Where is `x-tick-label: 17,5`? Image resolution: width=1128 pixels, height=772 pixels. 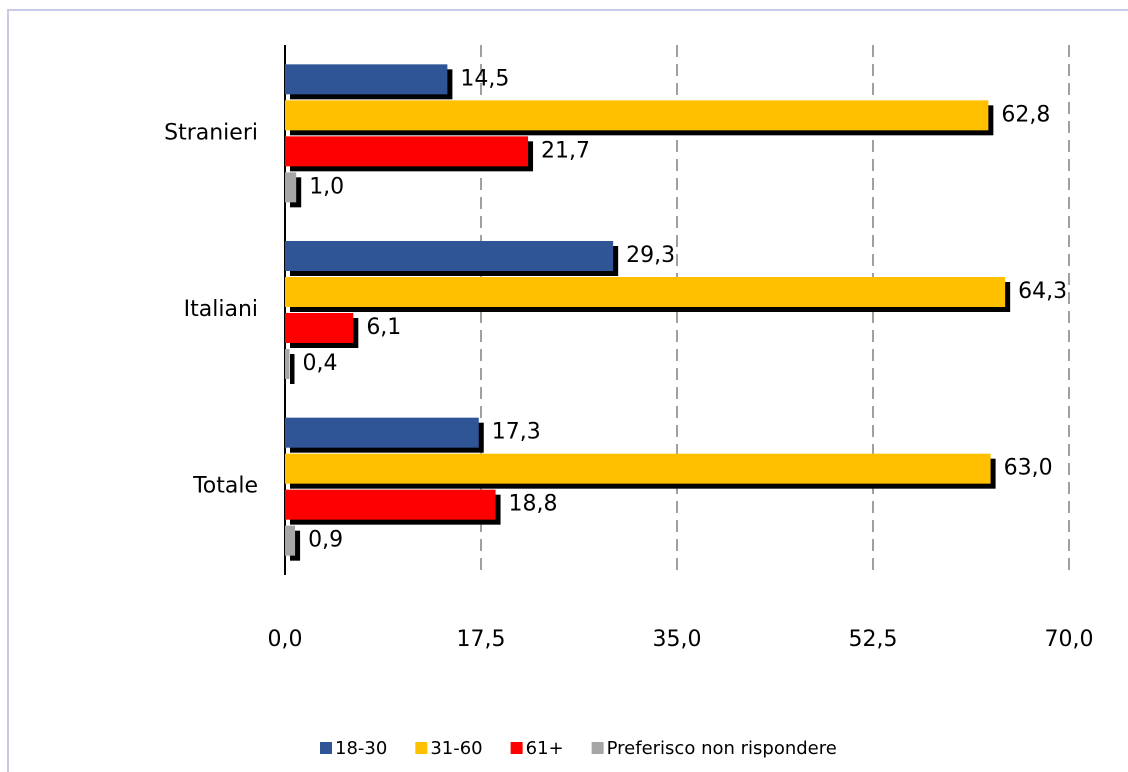
x-tick-label: 17,5 is located at coordinates (481, 639).